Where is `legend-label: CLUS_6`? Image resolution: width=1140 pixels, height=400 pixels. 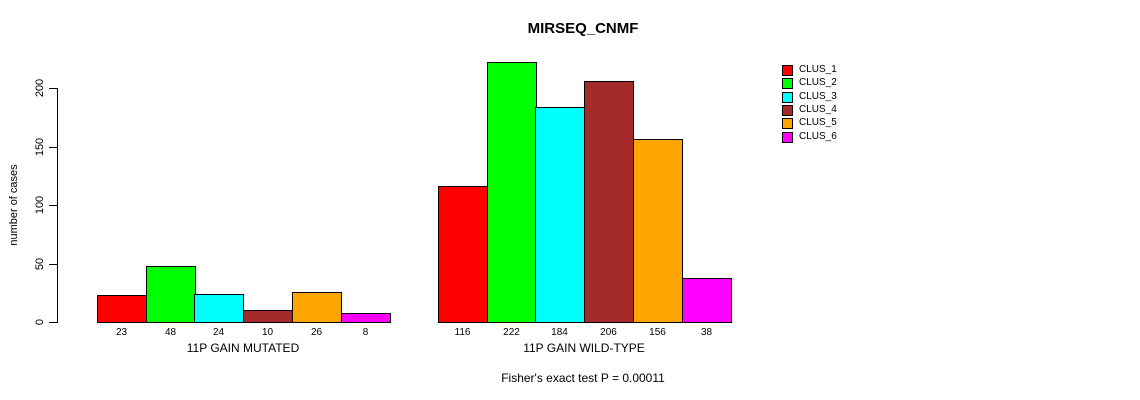 legend-label: CLUS_6 is located at coordinates (818, 136).